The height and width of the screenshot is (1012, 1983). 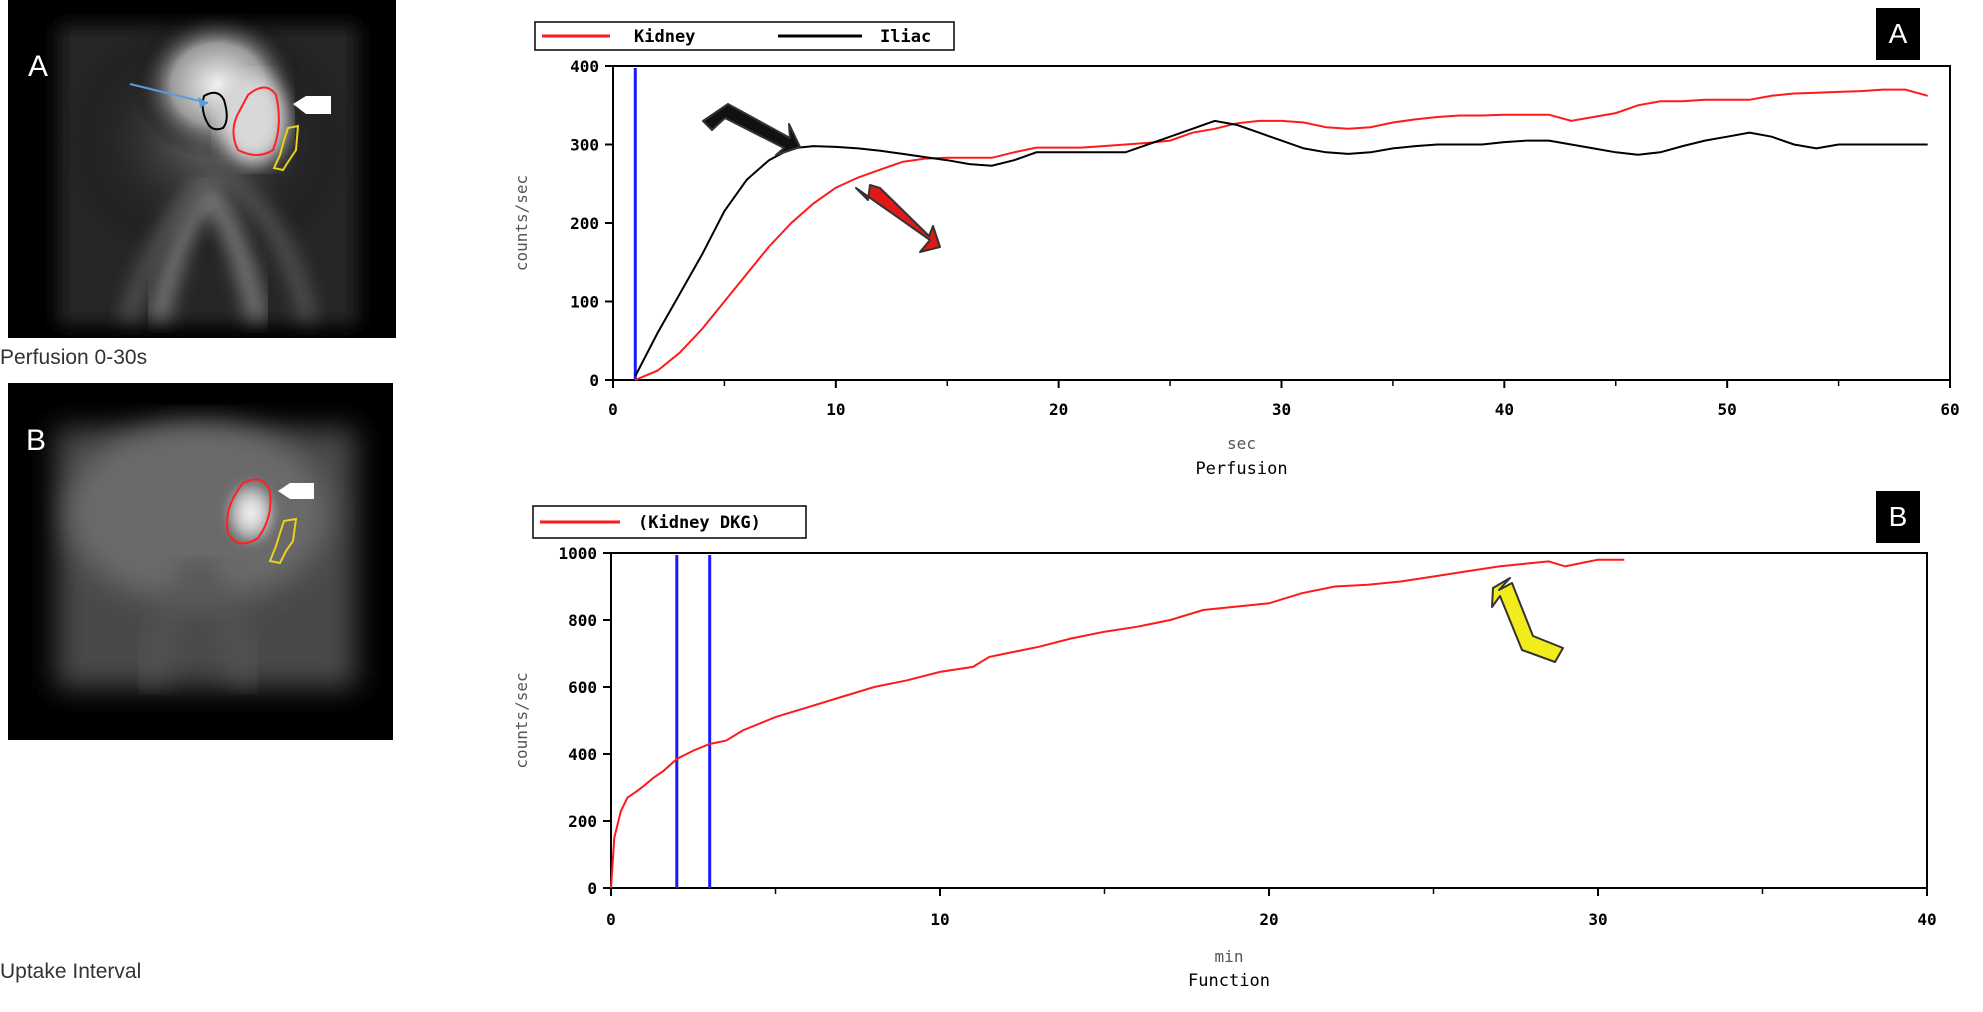 What do you see at coordinates (74, 357) in the screenshot?
I see `perfusion-caption: Perfusion 0-30s` at bounding box center [74, 357].